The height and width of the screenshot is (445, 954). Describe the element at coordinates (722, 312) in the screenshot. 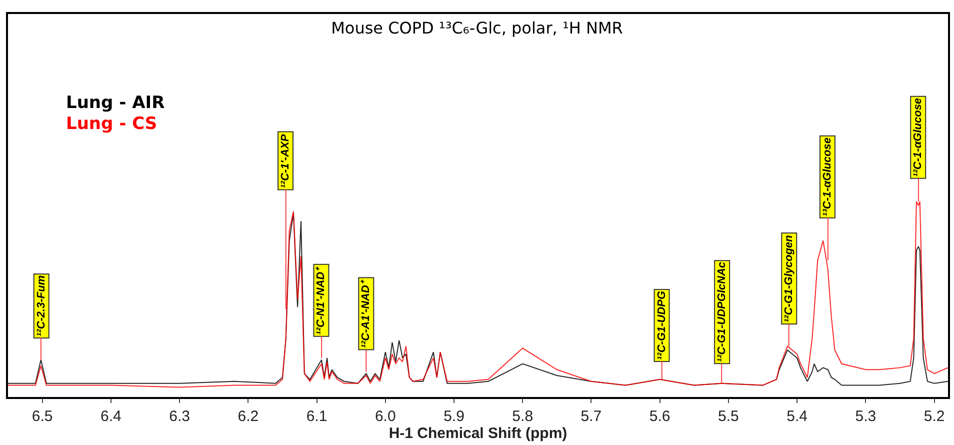

I see `annotation: ¹²C-G1-UDPGlcNAc` at that location.